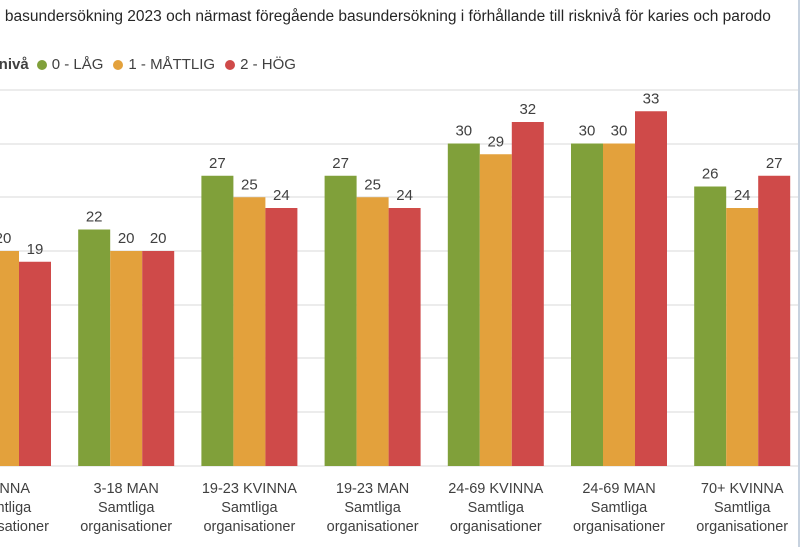 This screenshot has width=800, height=547. I want to click on category-label: KVINNA, so click(15, 489).